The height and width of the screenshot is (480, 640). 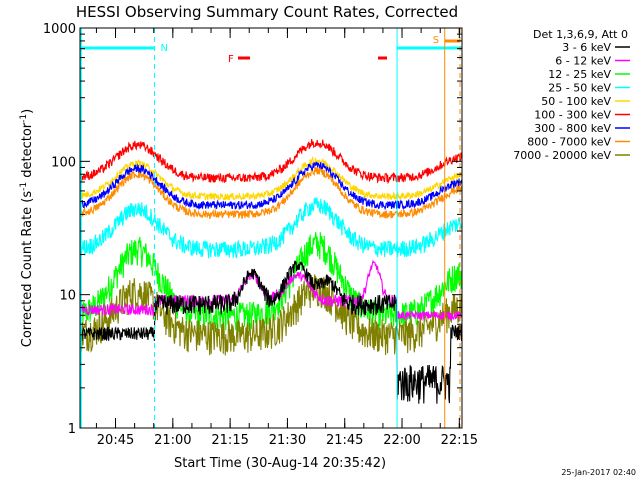 I want to click on y-tick-label: 10, so click(x=67, y=296).